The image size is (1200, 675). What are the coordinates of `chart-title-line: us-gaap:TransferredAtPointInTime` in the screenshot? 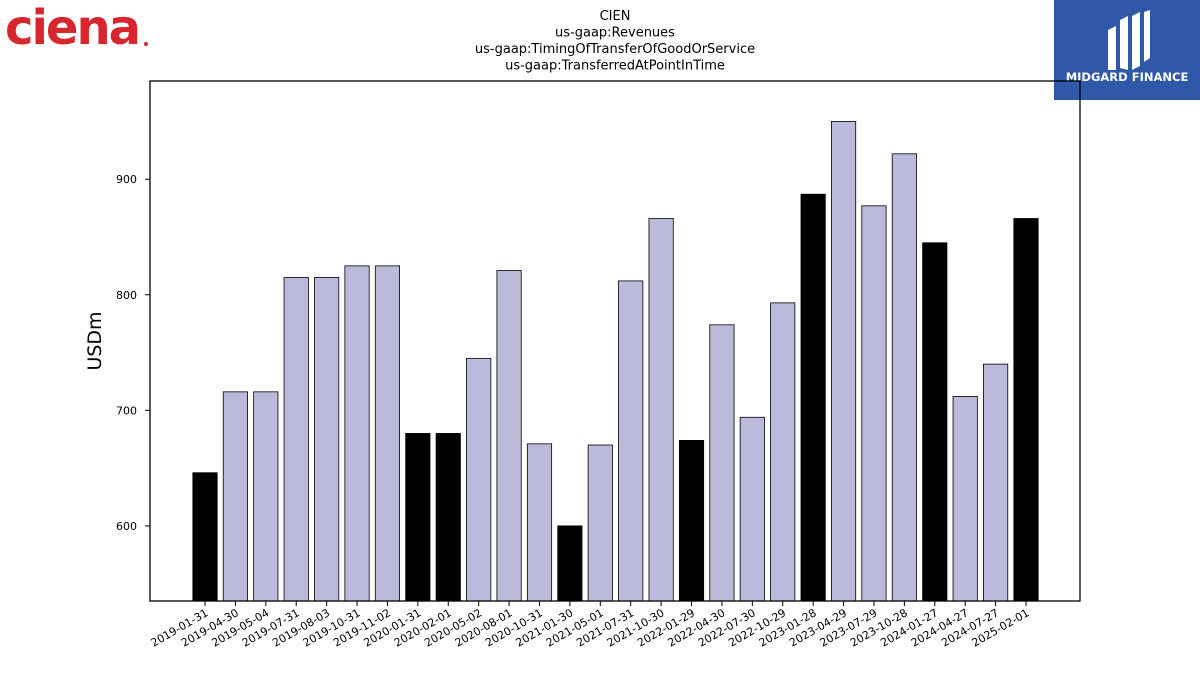 It's located at (615, 66).